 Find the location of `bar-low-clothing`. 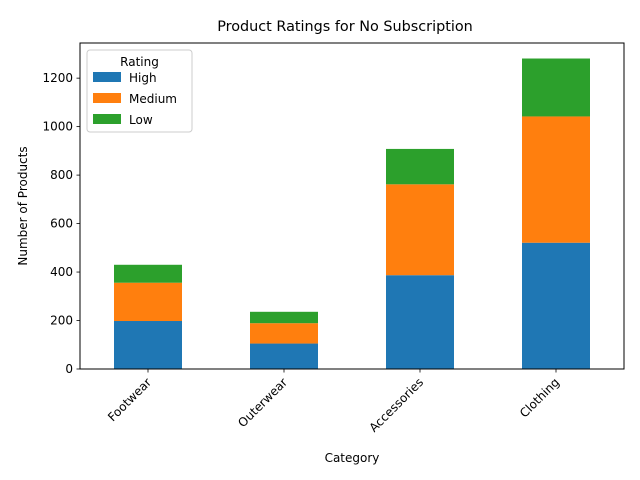

bar-low-clothing is located at coordinates (556, 87).